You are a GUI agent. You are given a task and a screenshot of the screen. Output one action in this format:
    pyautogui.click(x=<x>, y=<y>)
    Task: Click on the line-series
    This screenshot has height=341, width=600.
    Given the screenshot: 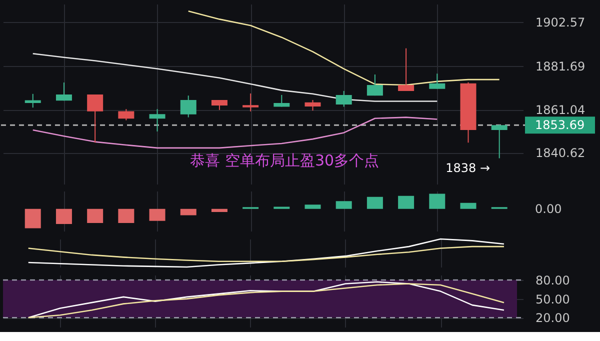 What is the action you would take?
    pyautogui.click(x=235, y=132)
    